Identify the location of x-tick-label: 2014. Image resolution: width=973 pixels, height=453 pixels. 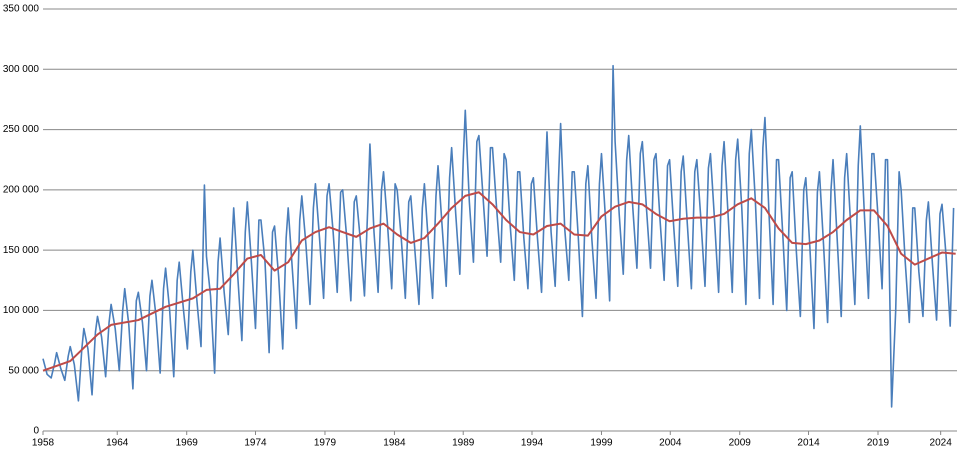
(808, 443).